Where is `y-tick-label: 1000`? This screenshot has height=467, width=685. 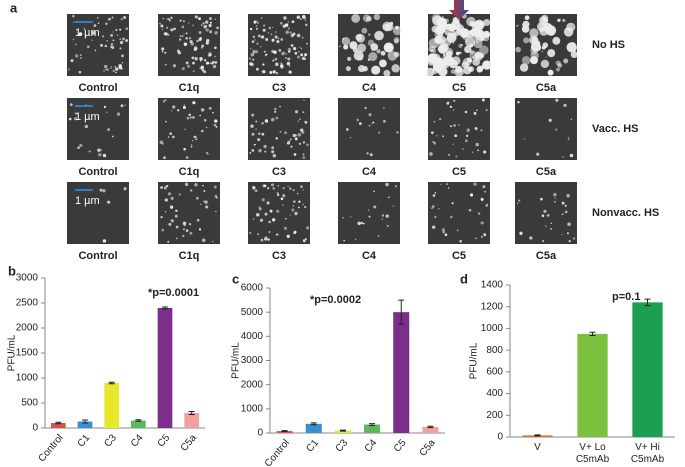 y-tick-label: 1000 is located at coordinates (252, 408).